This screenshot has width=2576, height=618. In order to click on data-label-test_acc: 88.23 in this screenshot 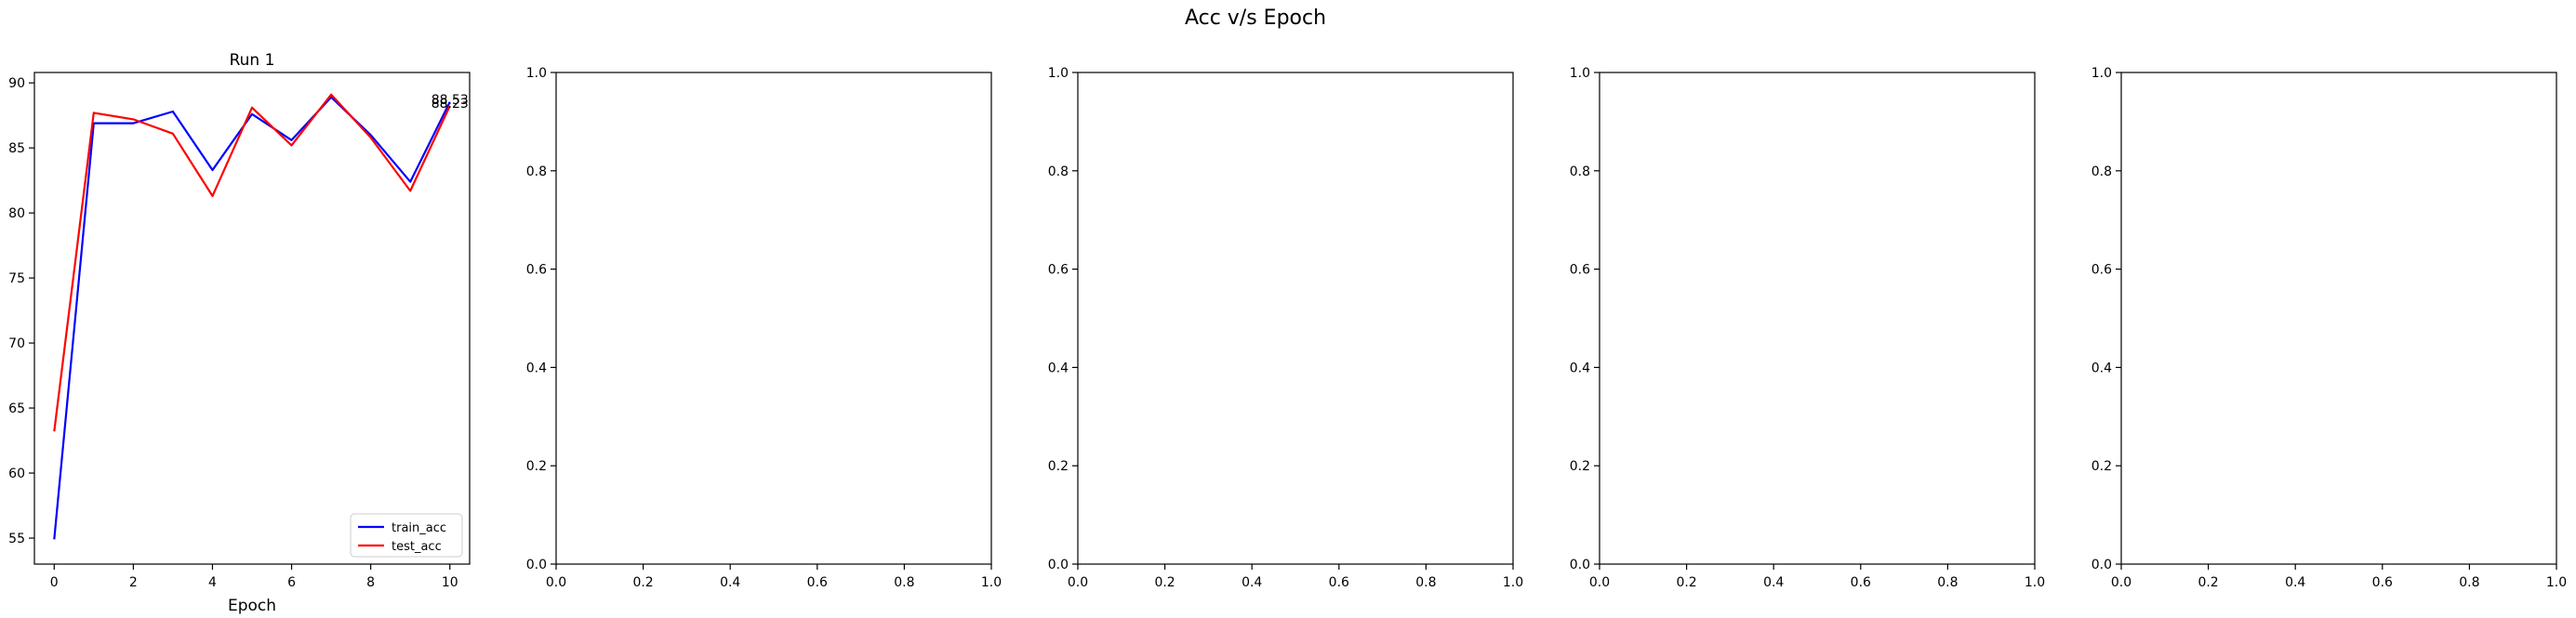, I will do `click(450, 104)`.